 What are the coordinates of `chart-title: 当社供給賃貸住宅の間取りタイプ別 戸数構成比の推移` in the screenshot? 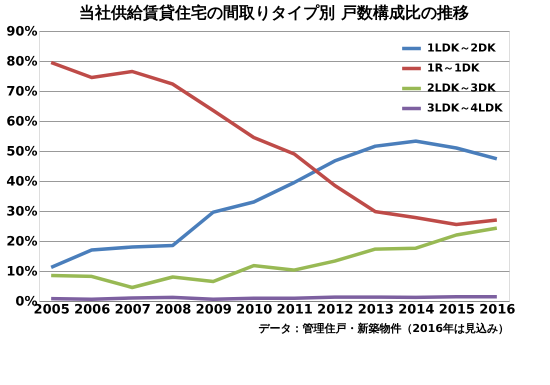 It's located at (274, 12).